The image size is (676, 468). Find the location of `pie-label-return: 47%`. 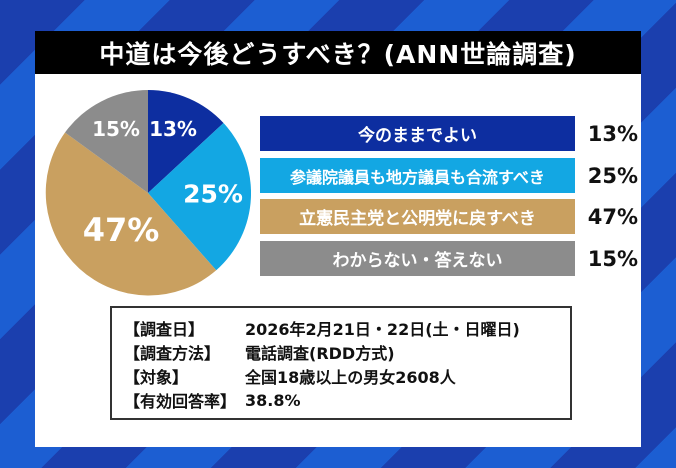

pie-label-return: 47% is located at coordinates (121, 230).